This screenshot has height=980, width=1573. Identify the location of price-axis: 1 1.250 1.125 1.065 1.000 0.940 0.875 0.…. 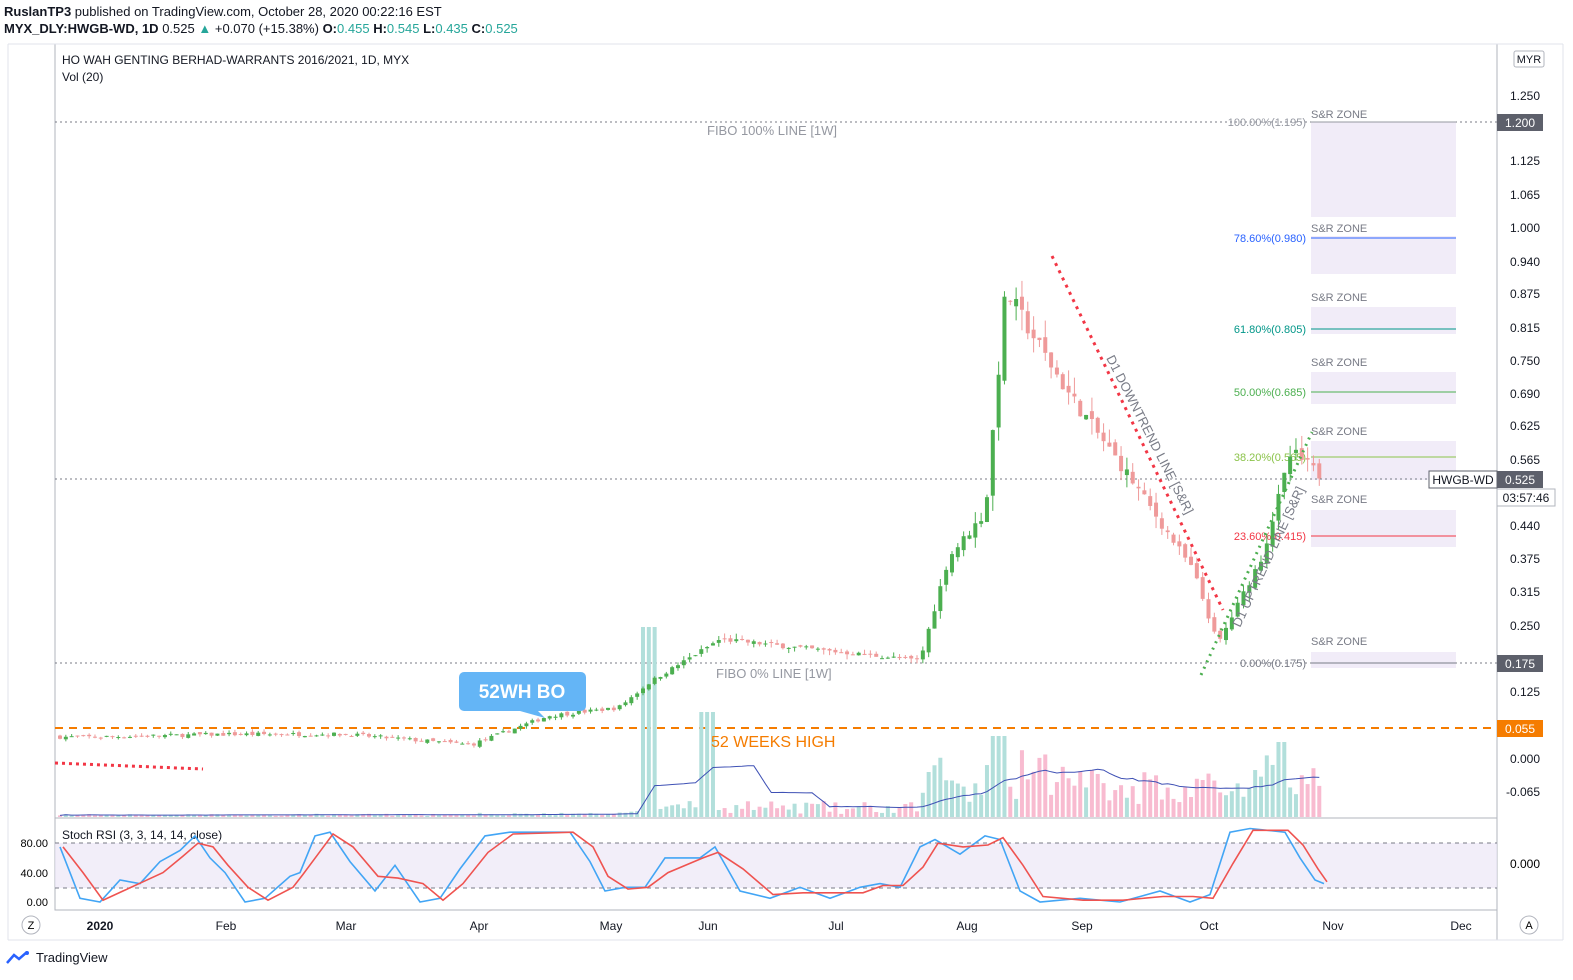
(1523, 427).